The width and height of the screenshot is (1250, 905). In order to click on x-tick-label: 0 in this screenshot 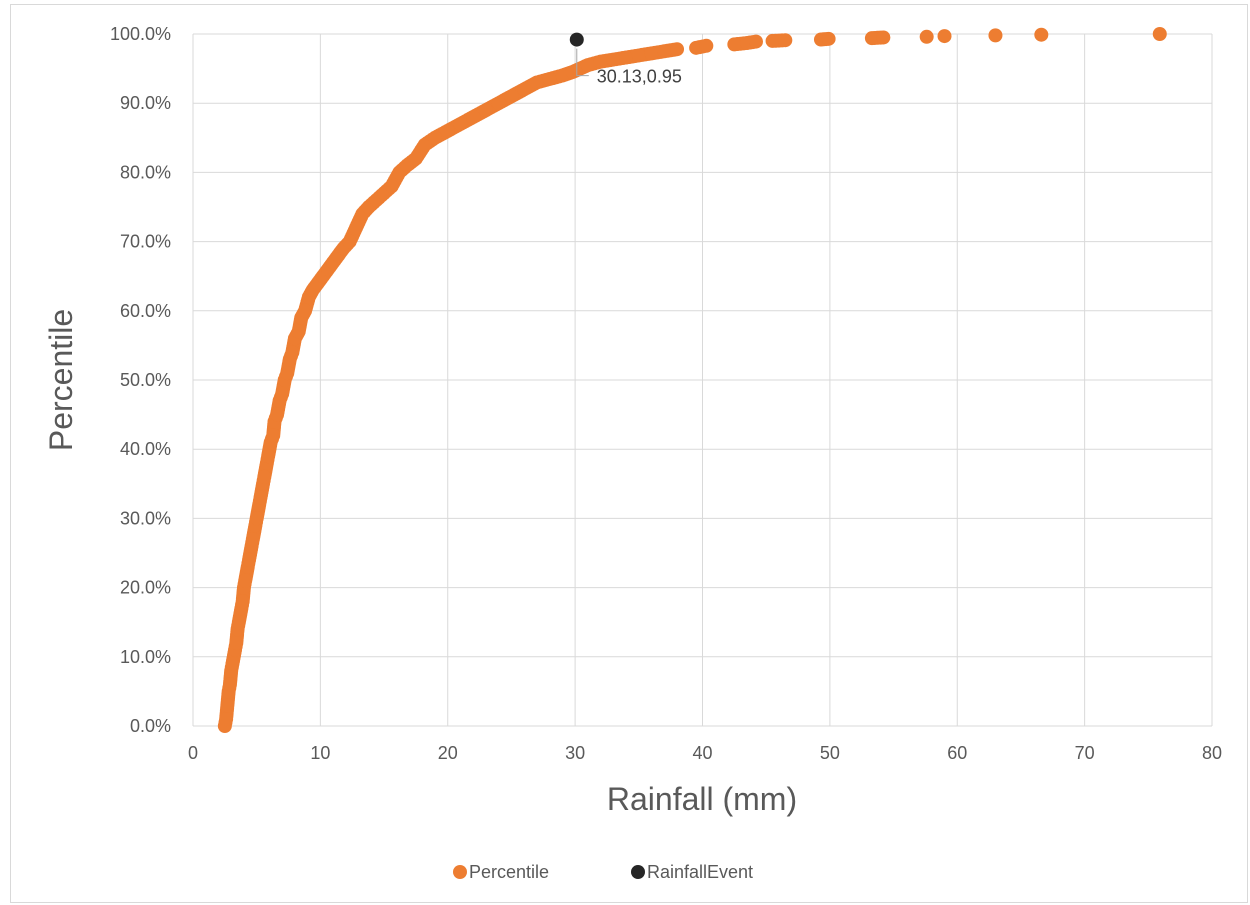, I will do `click(193, 753)`.